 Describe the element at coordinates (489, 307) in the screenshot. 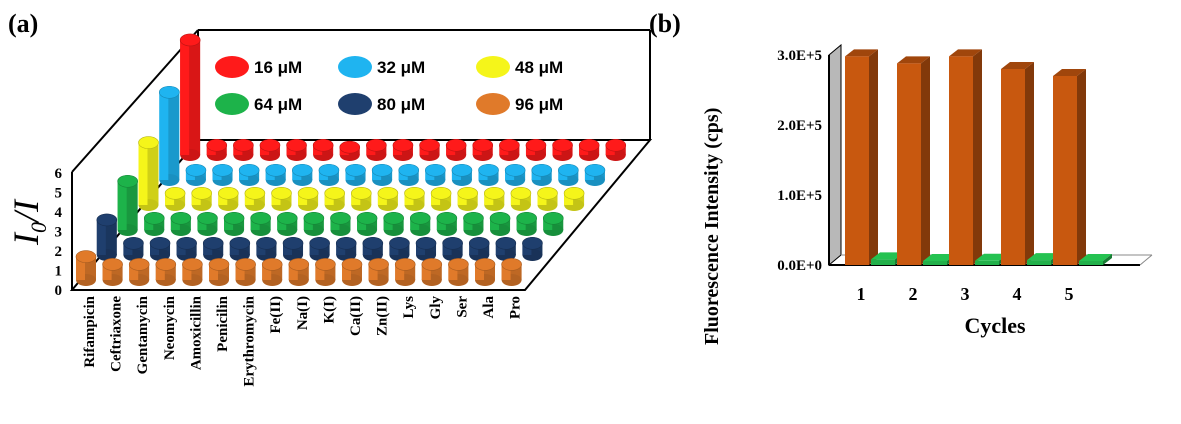

I see `panel-a-category-label: Ala` at that location.